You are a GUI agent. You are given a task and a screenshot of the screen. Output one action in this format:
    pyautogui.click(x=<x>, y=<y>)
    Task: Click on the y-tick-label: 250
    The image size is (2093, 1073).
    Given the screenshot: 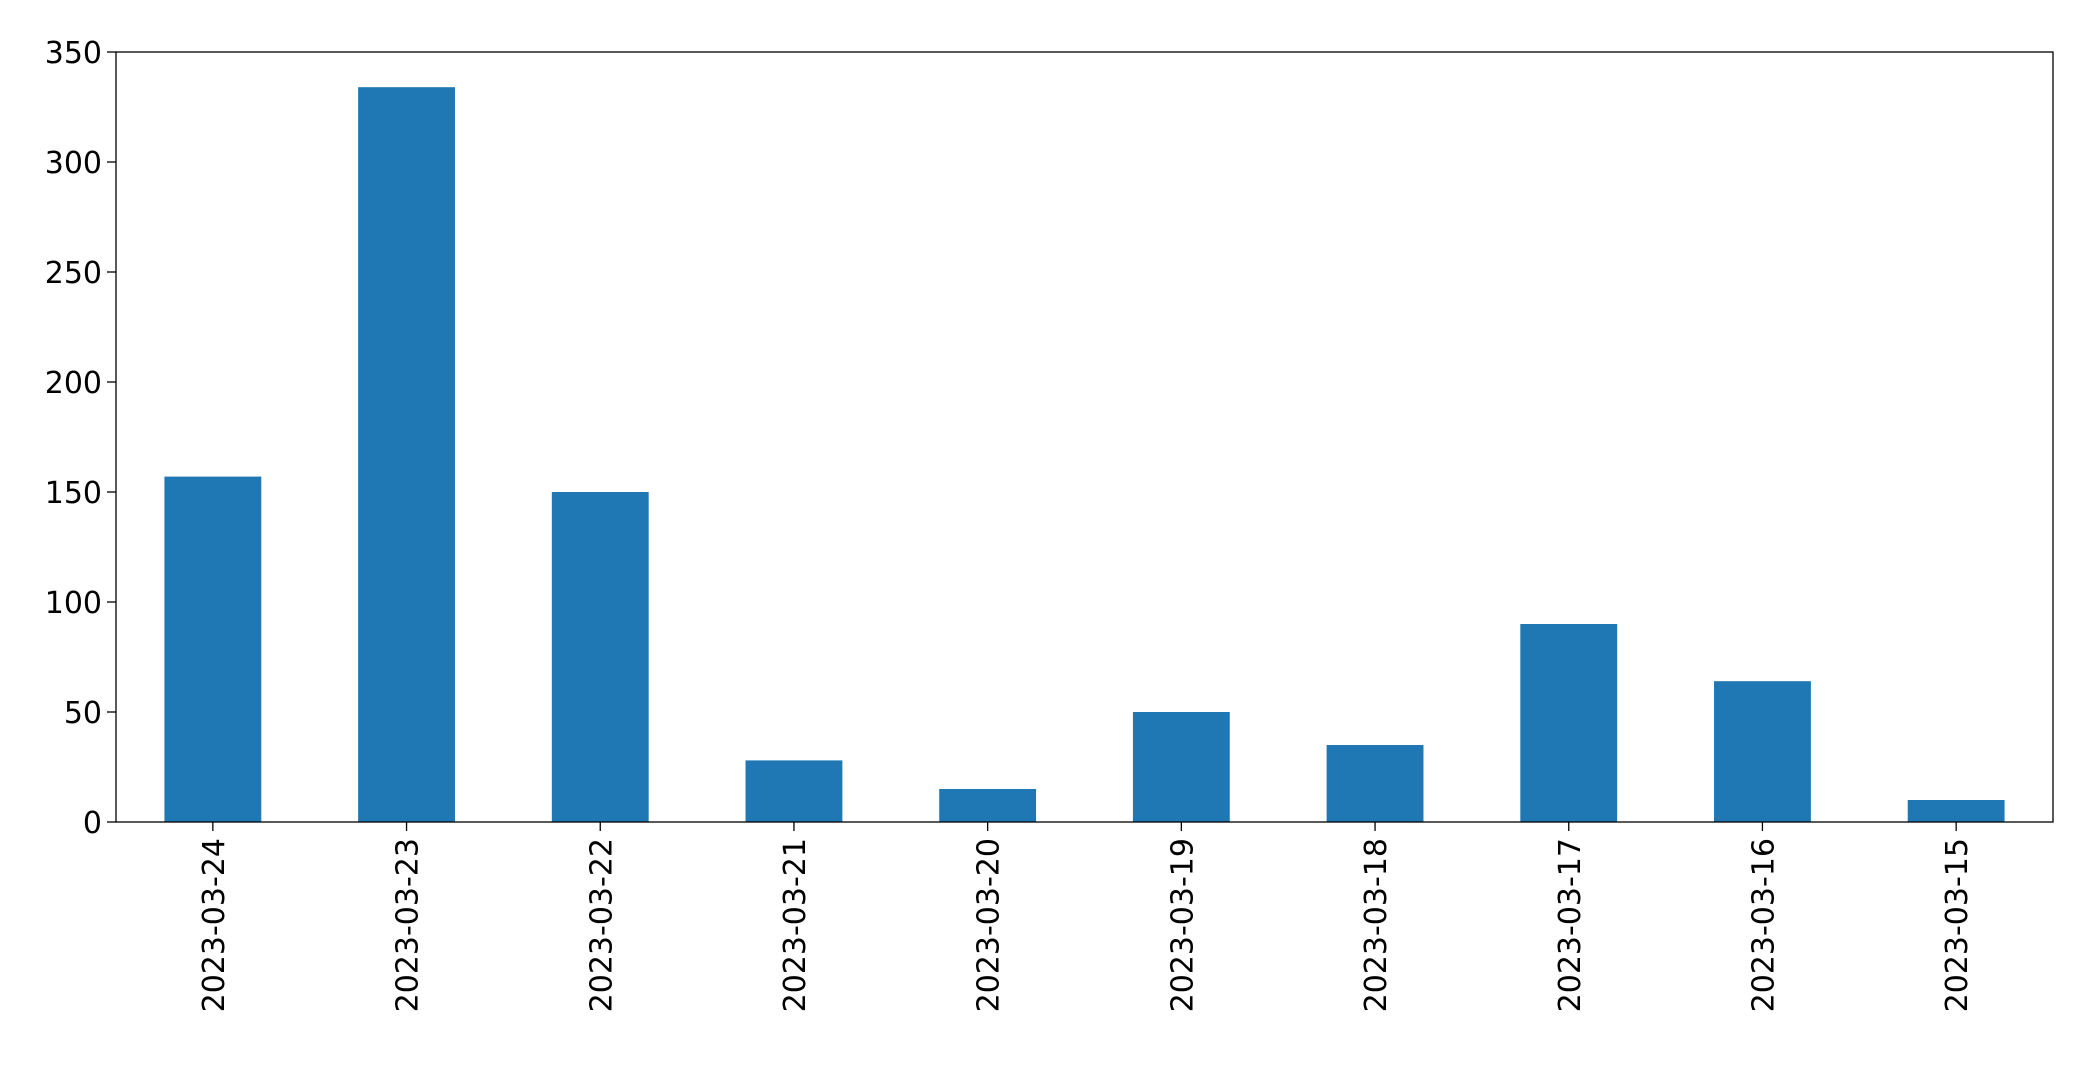 What is the action you would take?
    pyautogui.click(x=73, y=273)
    